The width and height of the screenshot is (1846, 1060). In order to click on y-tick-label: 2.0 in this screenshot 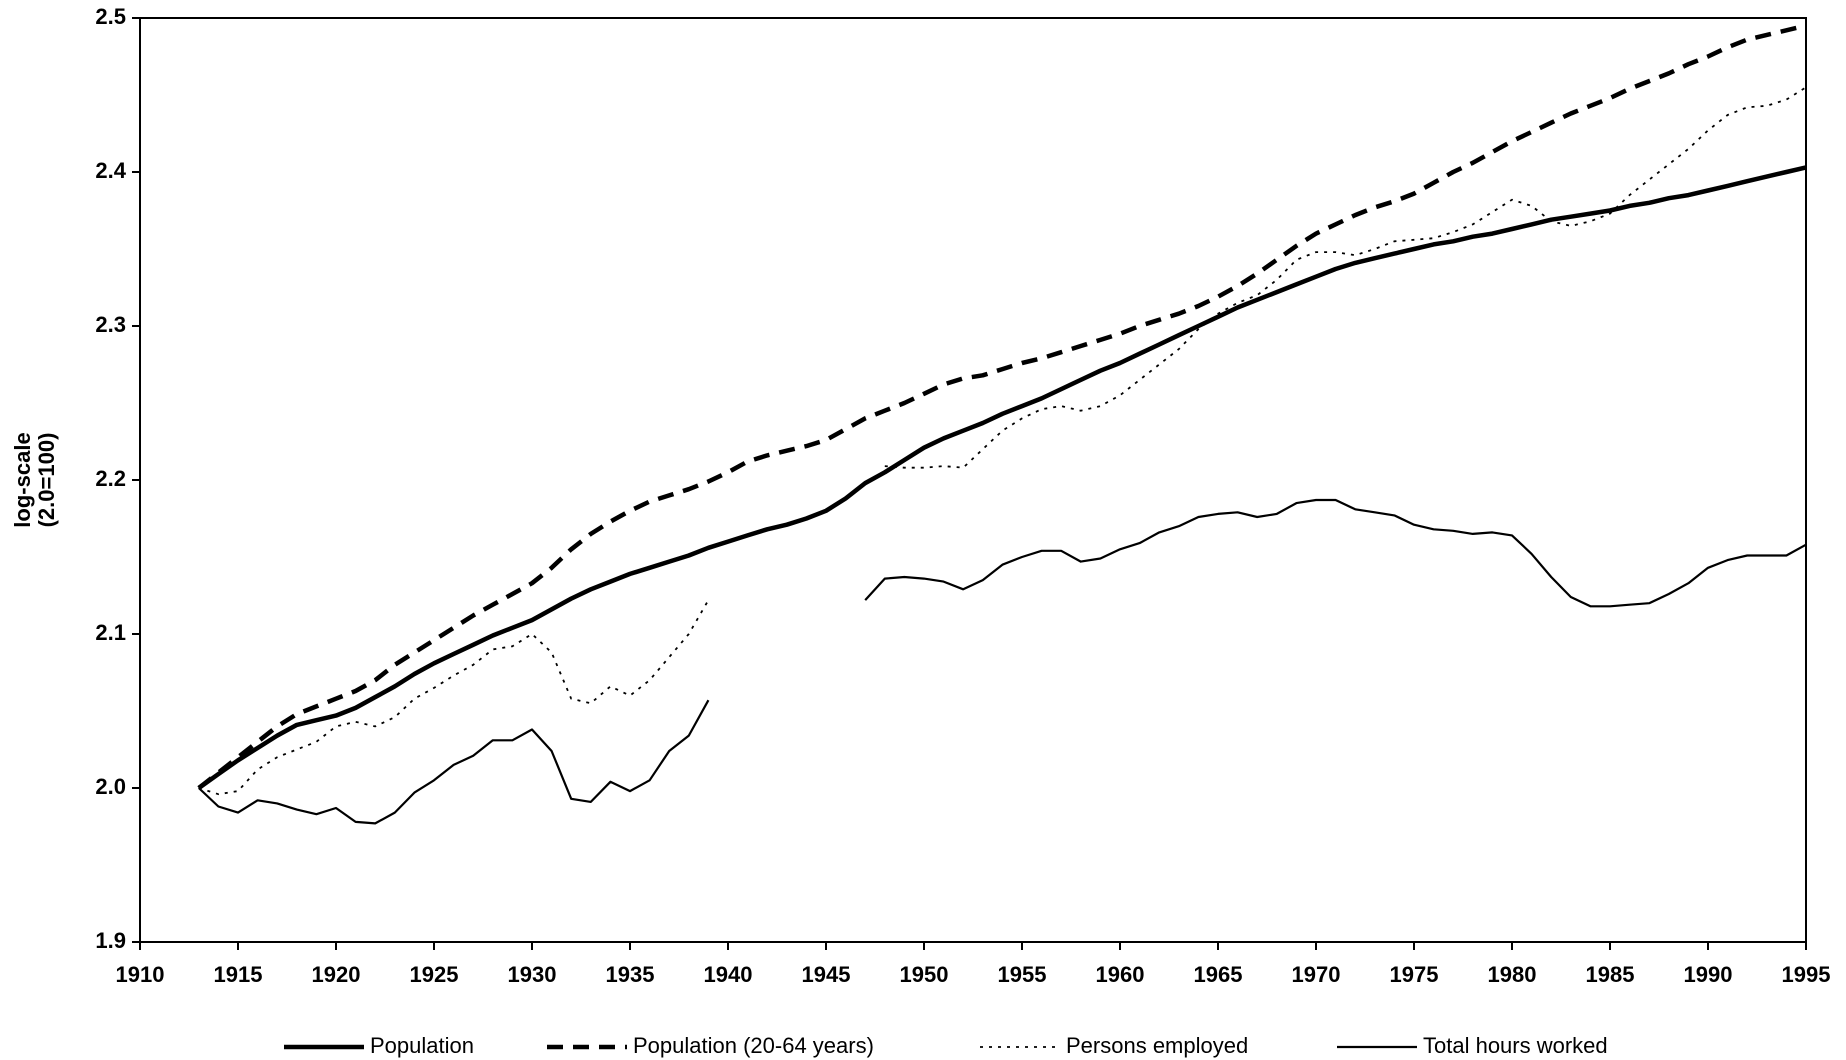, I will do `click(110, 786)`.